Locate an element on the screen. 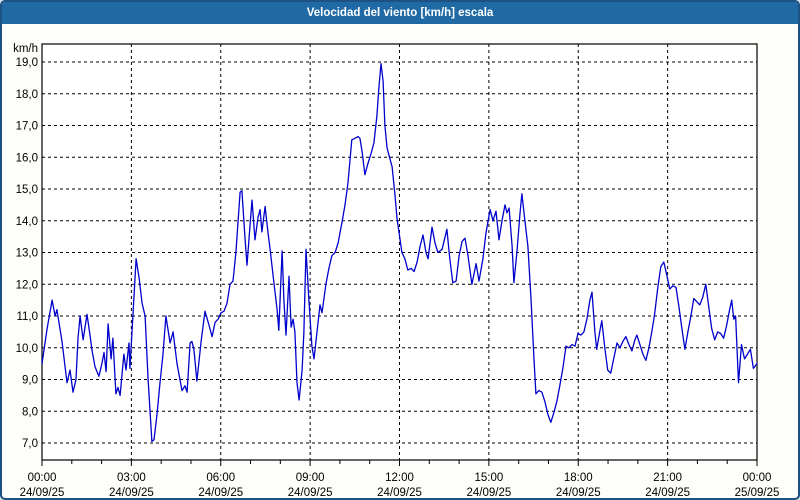 The image size is (800, 500). y-tick-label: 18,0 is located at coordinates (27, 95).